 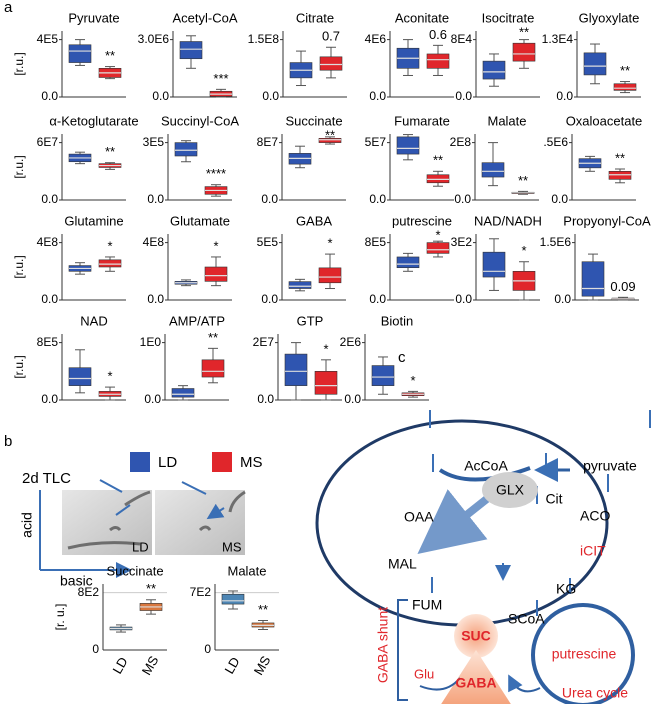 What do you see at coordinates (419, 517) in the screenshot?
I see `node-label: OAA` at bounding box center [419, 517].